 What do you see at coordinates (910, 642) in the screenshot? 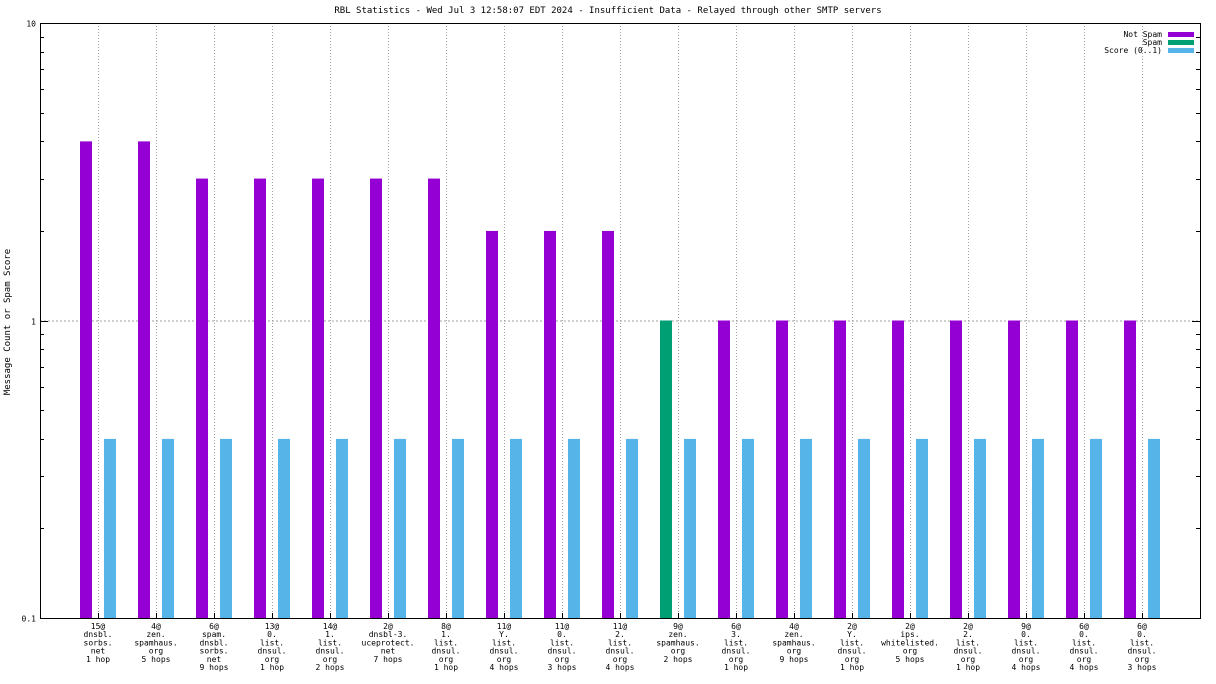
I see `x-tick-label-line: whitelisted.` at bounding box center [910, 642].